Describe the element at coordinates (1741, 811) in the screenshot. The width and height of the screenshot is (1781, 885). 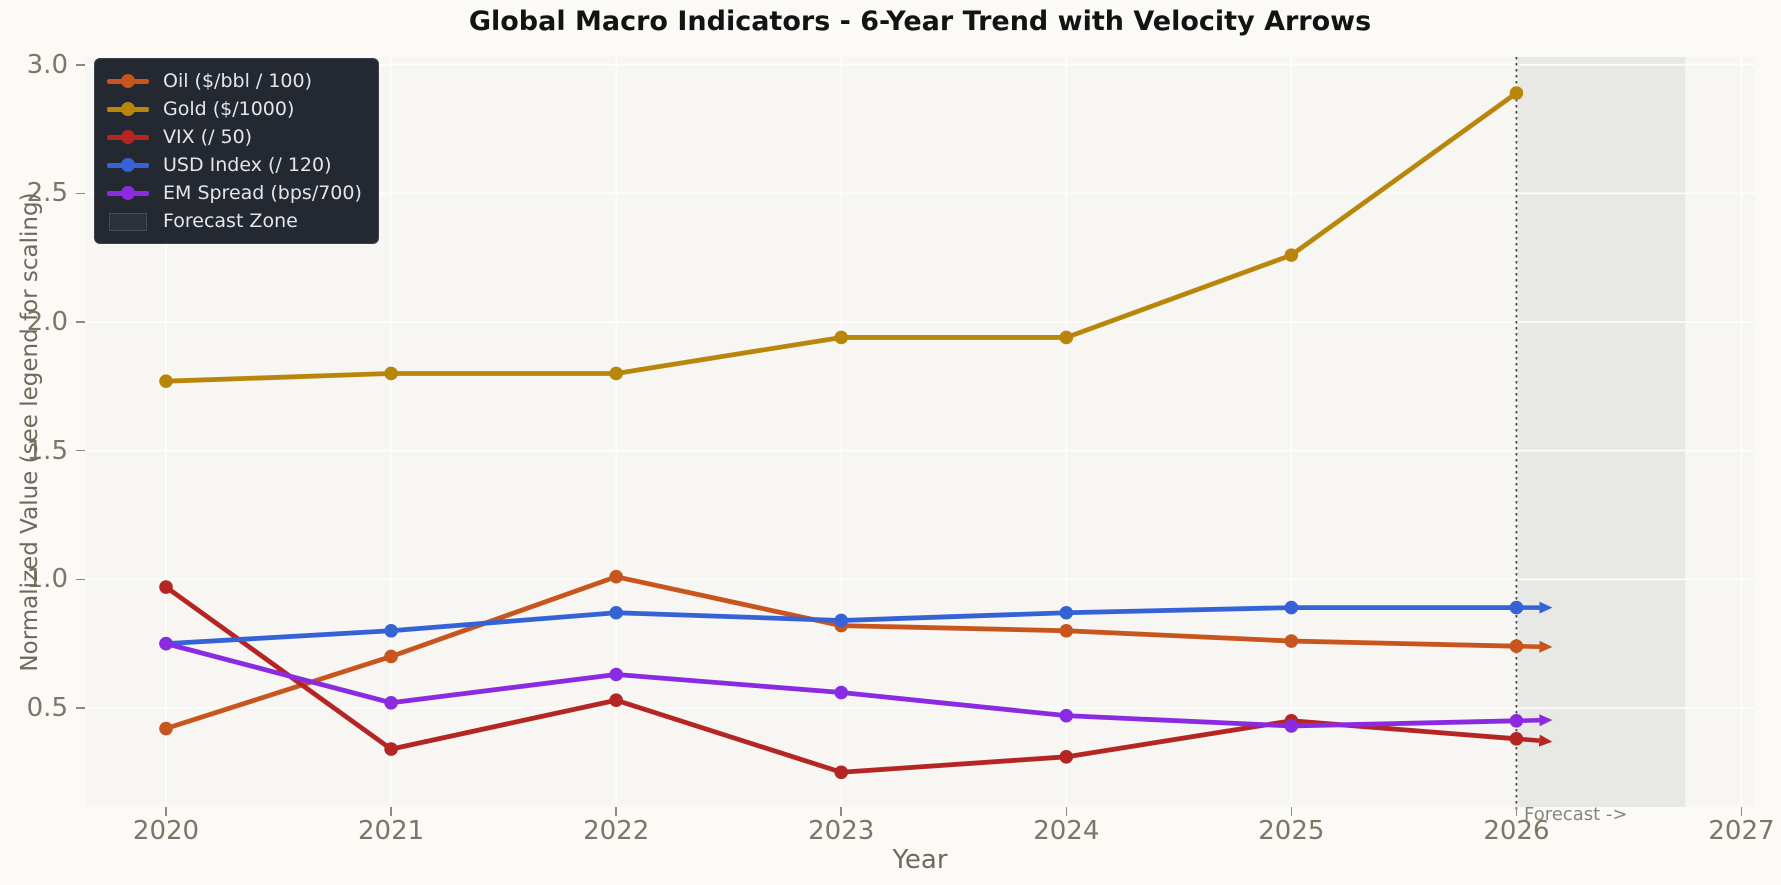
I see `x-tickmark-2027` at that location.